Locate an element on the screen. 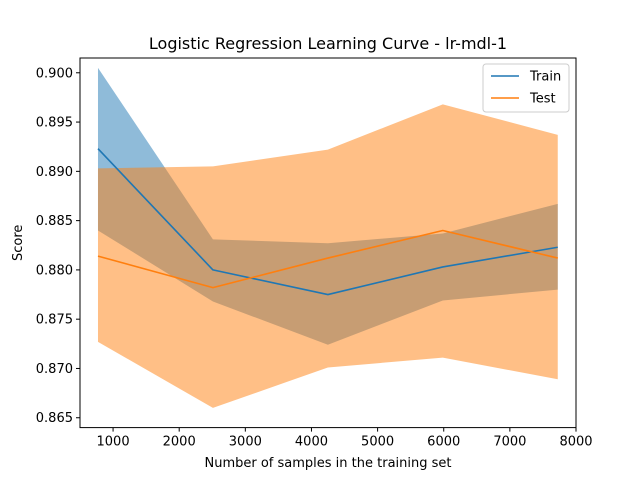  x-tick-label: 6000 is located at coordinates (443, 442).